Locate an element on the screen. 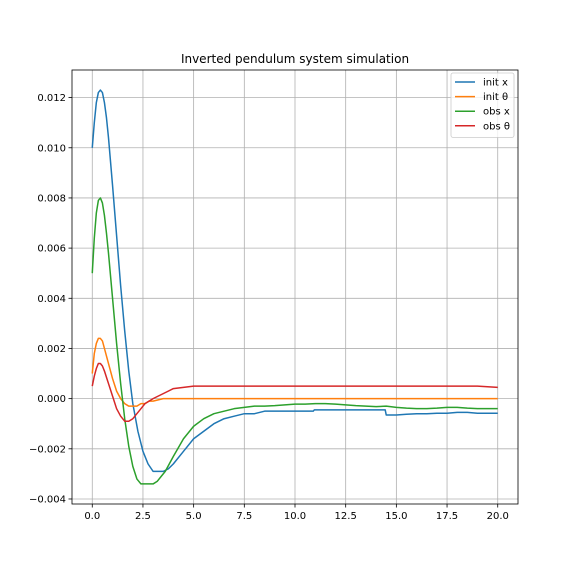 The image size is (576, 576). legend-box is located at coordinates (482, 105).